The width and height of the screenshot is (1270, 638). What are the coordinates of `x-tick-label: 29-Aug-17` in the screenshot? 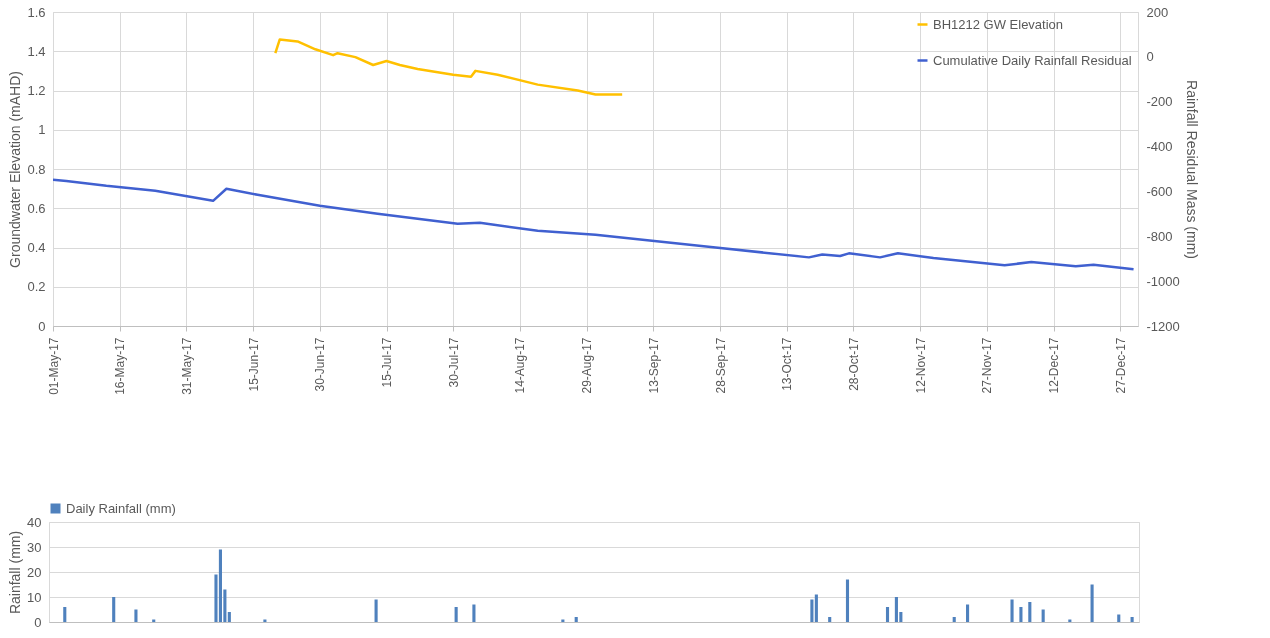 It's located at (587, 365).